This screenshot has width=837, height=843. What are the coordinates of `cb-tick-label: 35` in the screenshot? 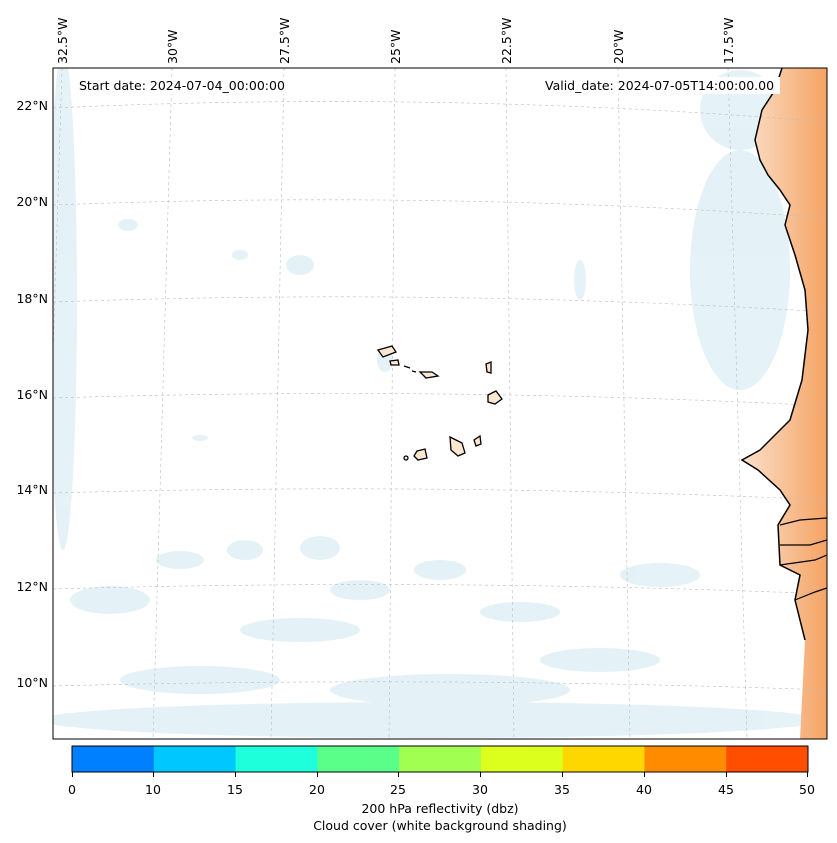 It's located at (562, 789).